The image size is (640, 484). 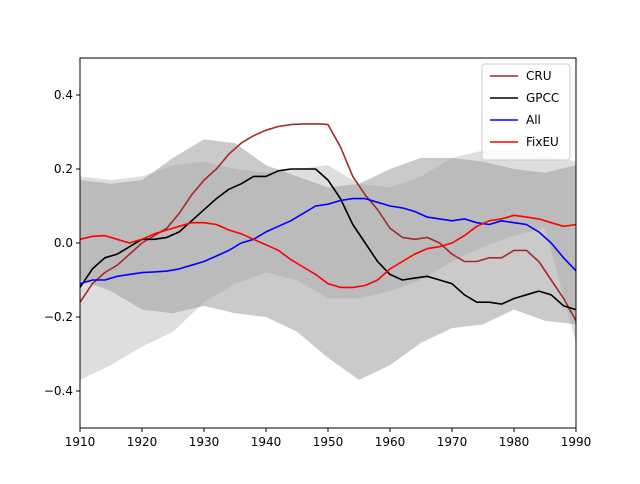 What do you see at coordinates (533, 120) in the screenshot?
I see `legend-label-all: All` at bounding box center [533, 120].